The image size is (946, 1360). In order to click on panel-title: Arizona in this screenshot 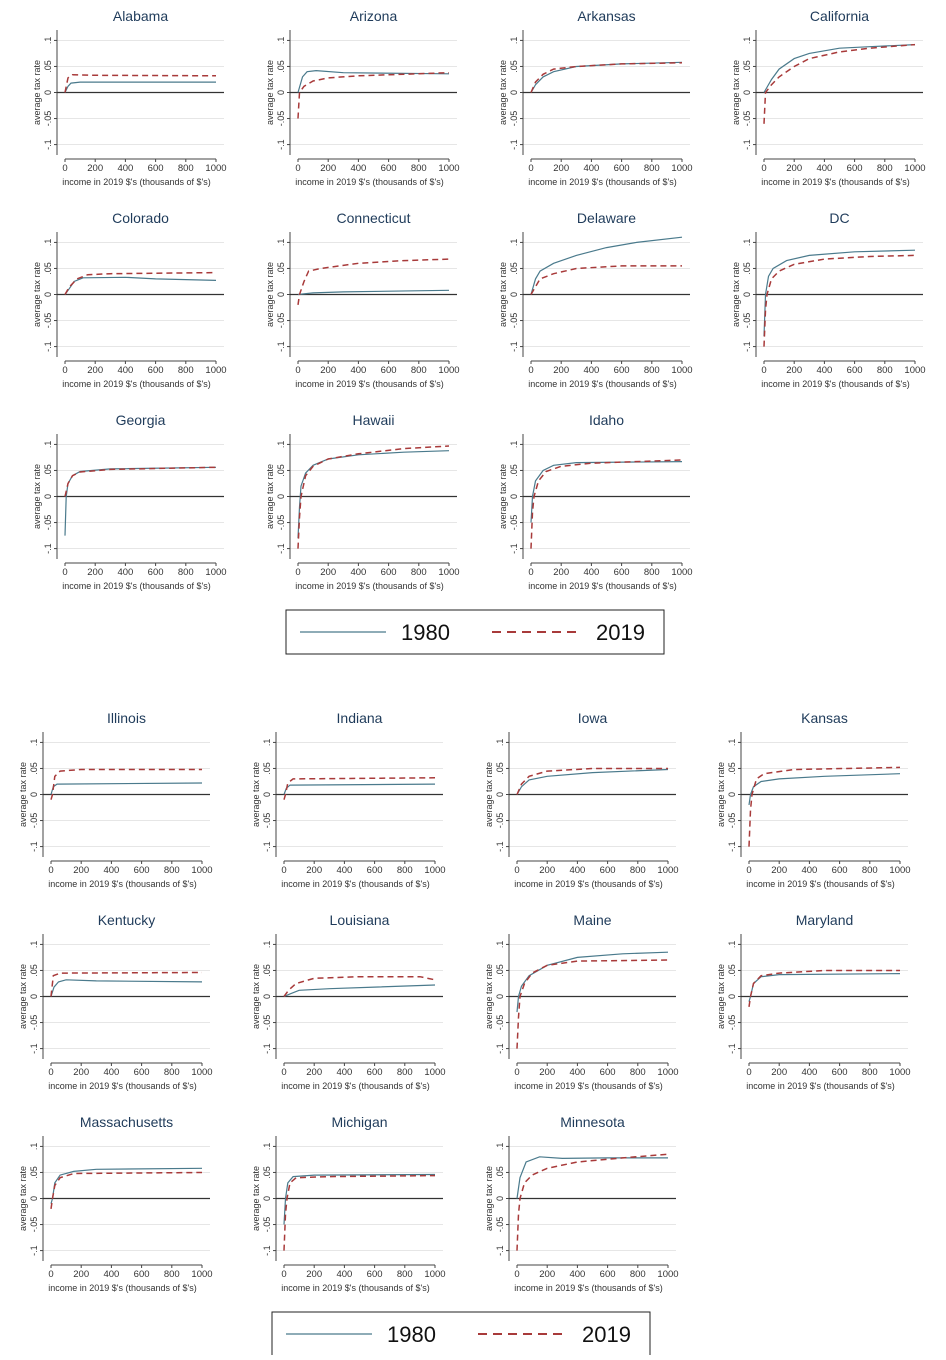, I will do `click(374, 16)`.